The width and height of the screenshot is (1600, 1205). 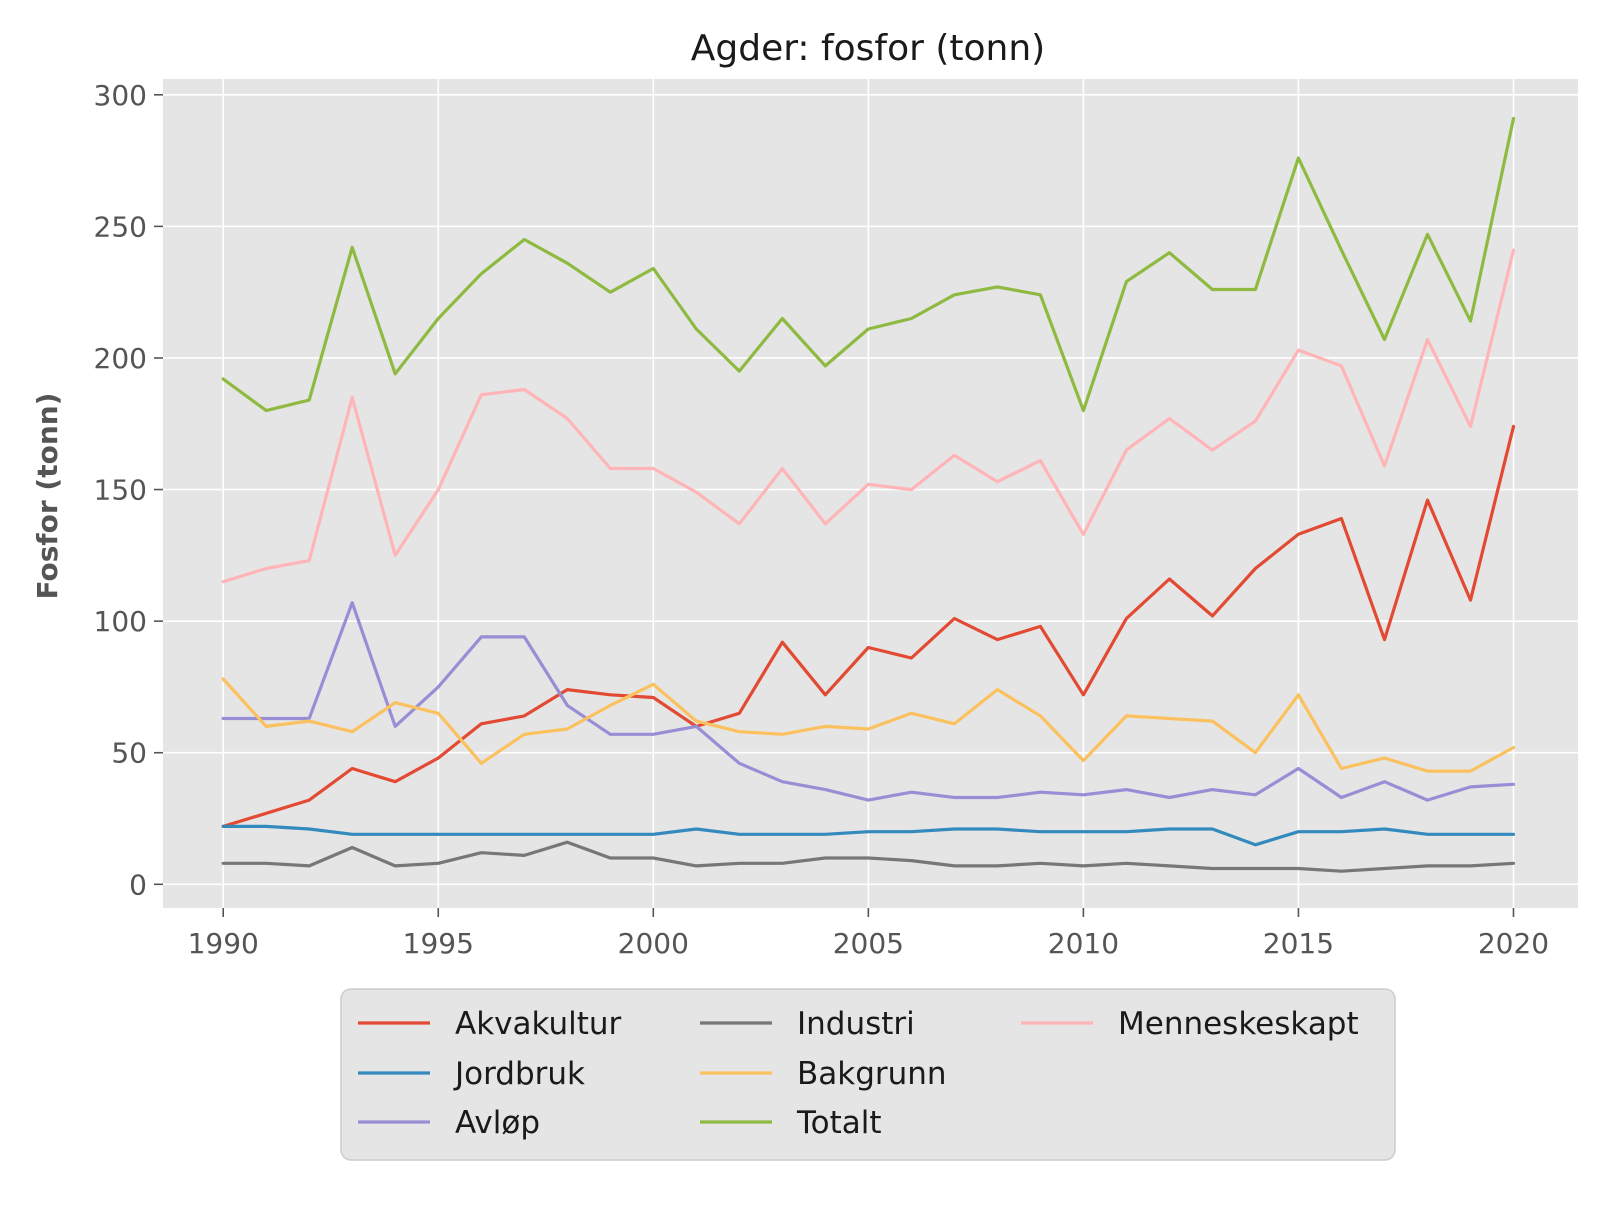 What do you see at coordinates (120, 226) in the screenshot?
I see `y-tick-label: 250` at bounding box center [120, 226].